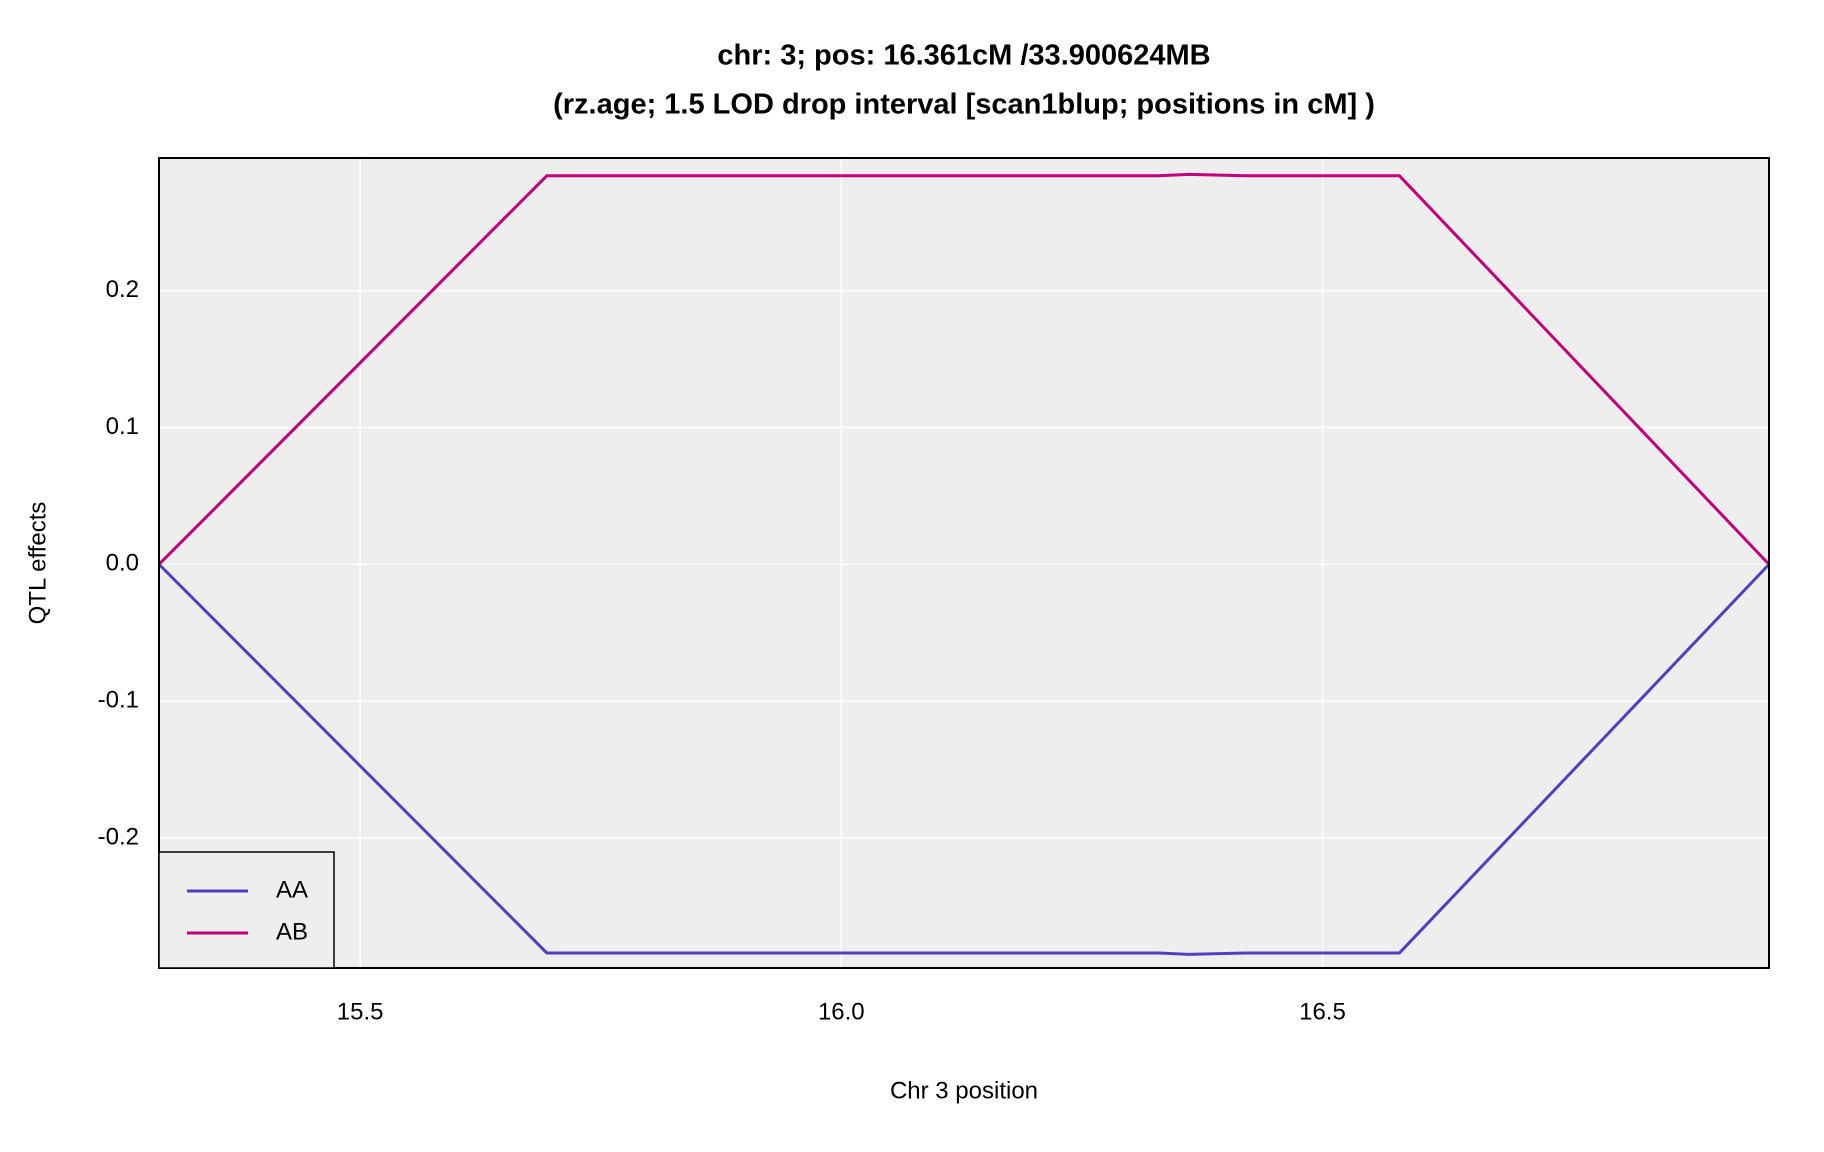 This screenshot has width=1824, height=1152. I want to click on x-tick-label: 16.5, so click(1322, 1011).